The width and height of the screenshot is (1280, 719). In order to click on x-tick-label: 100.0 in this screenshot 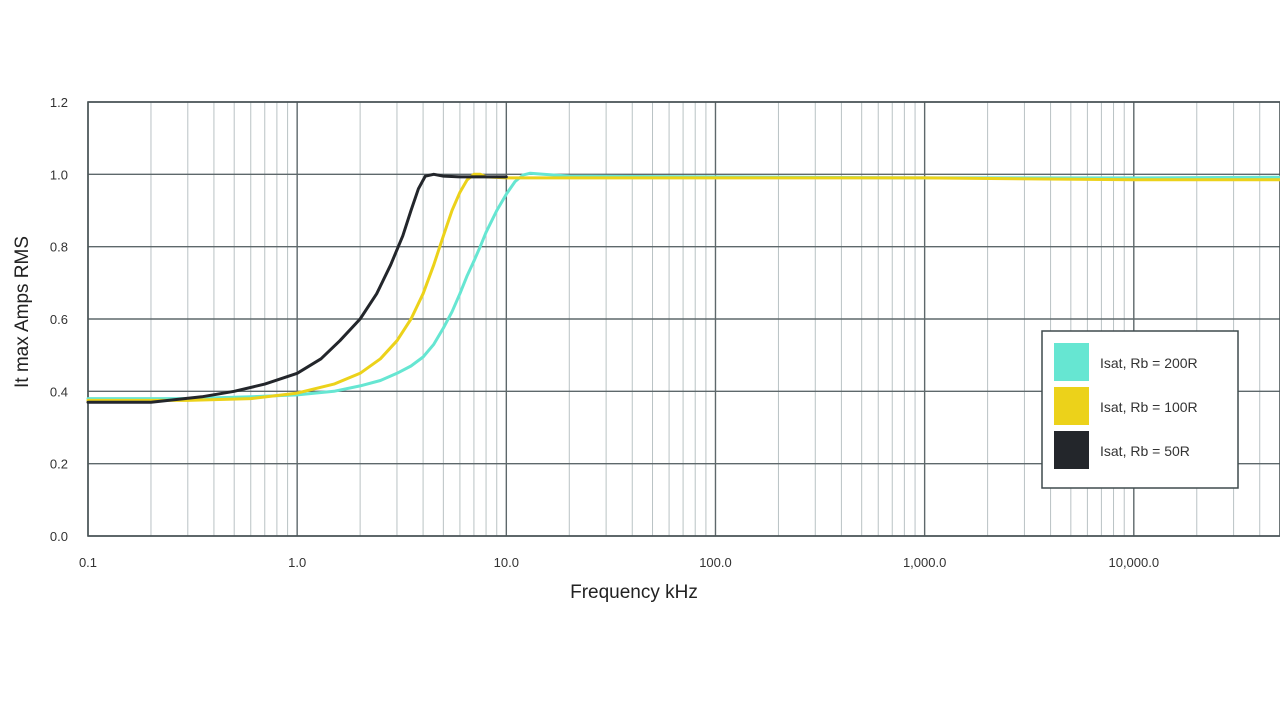, I will do `click(715, 562)`.